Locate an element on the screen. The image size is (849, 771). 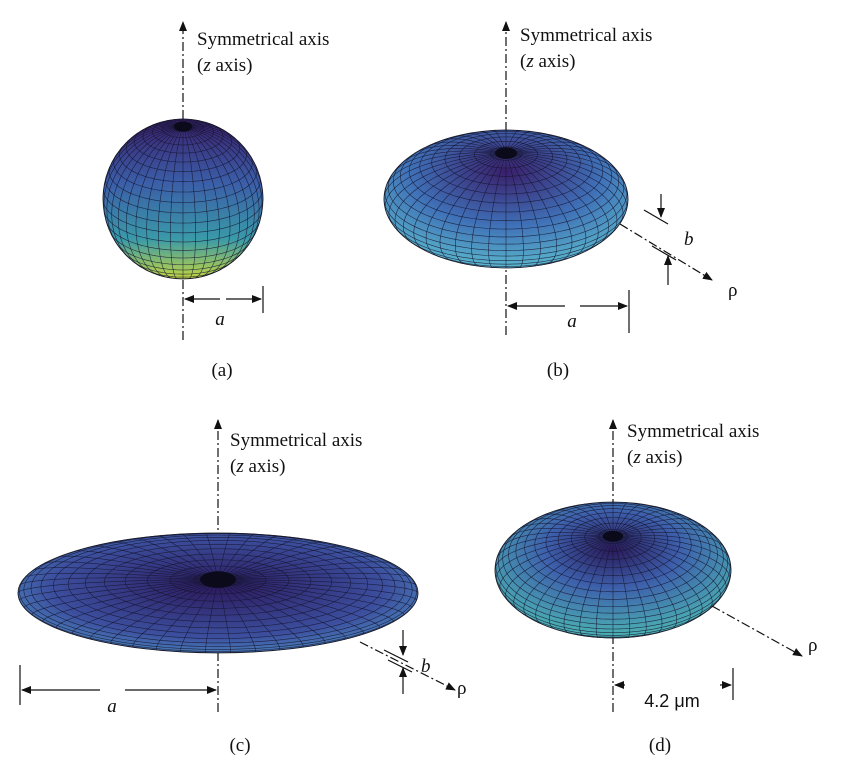
pole is located at coordinates (183, 126).